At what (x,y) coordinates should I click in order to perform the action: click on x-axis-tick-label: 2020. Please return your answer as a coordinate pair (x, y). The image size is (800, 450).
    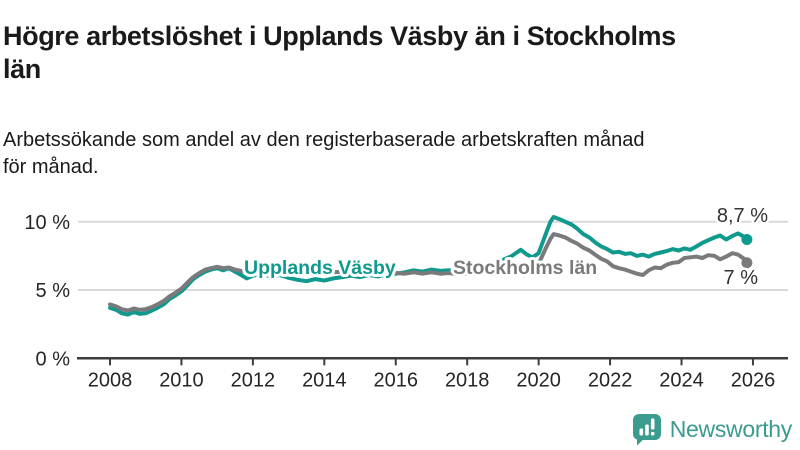
    Looking at the image, I should click on (538, 380).